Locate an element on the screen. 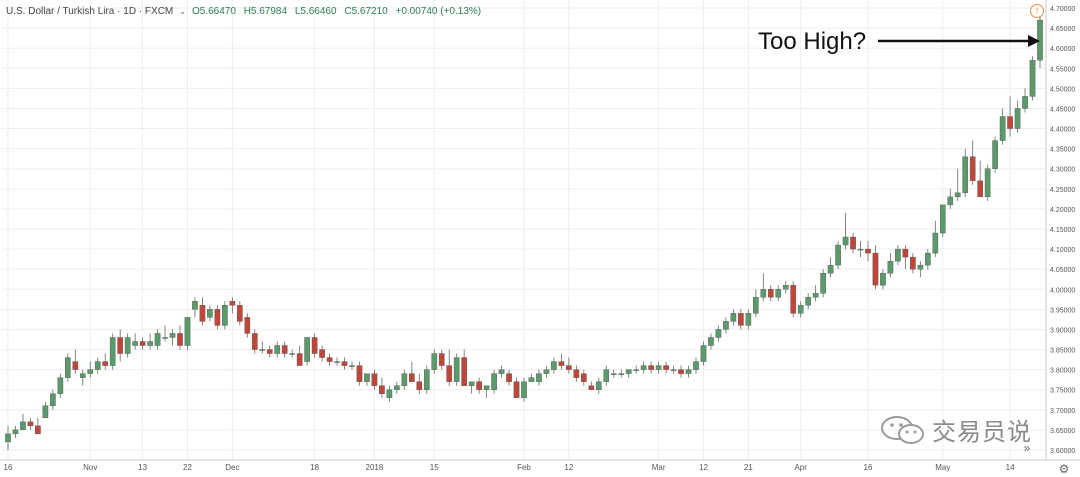 Image resolution: width=1080 pixels, height=477 pixels. x-tick-label: 13 is located at coordinates (142, 467).